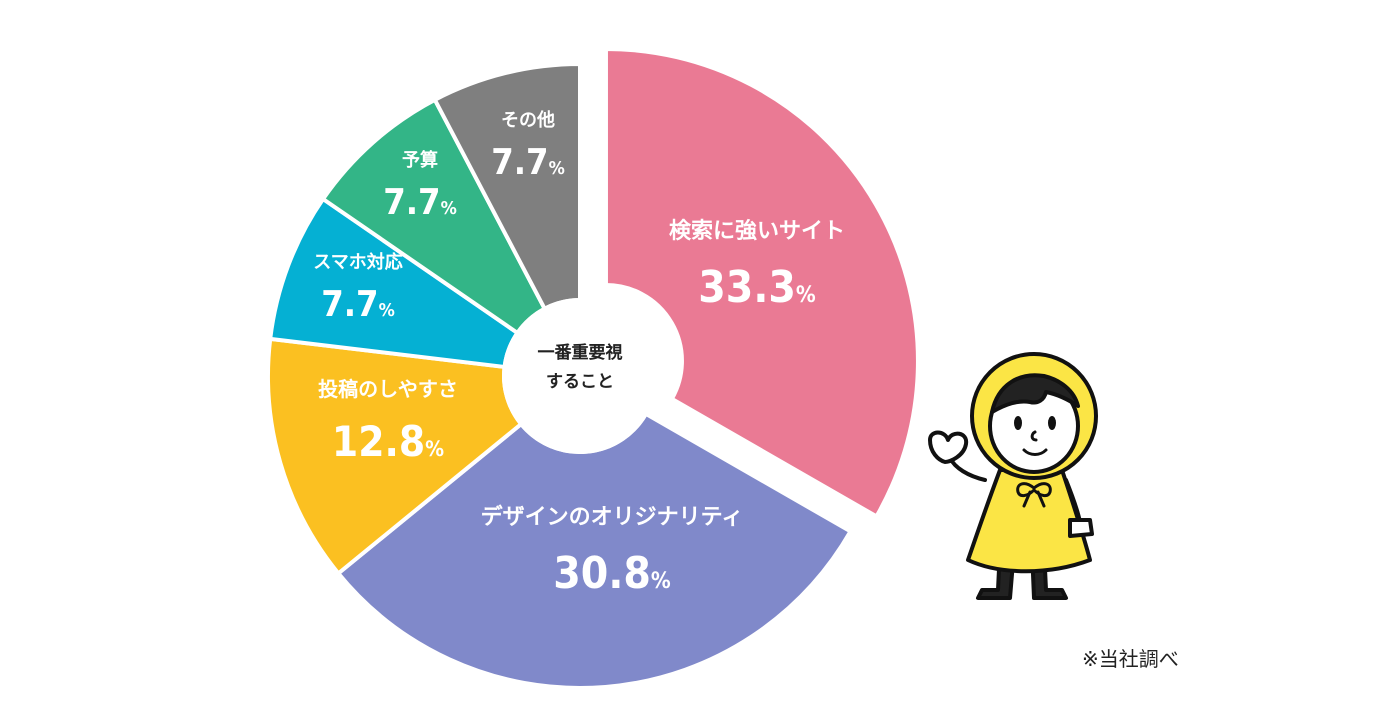  What do you see at coordinates (420, 202) in the screenshot?
I see `slice-value-4: 7.7%` at bounding box center [420, 202].